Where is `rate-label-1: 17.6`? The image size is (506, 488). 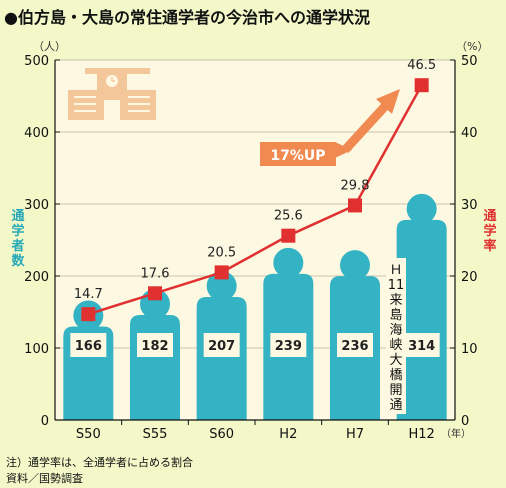 rate-label-1: 17.6 is located at coordinates (155, 273).